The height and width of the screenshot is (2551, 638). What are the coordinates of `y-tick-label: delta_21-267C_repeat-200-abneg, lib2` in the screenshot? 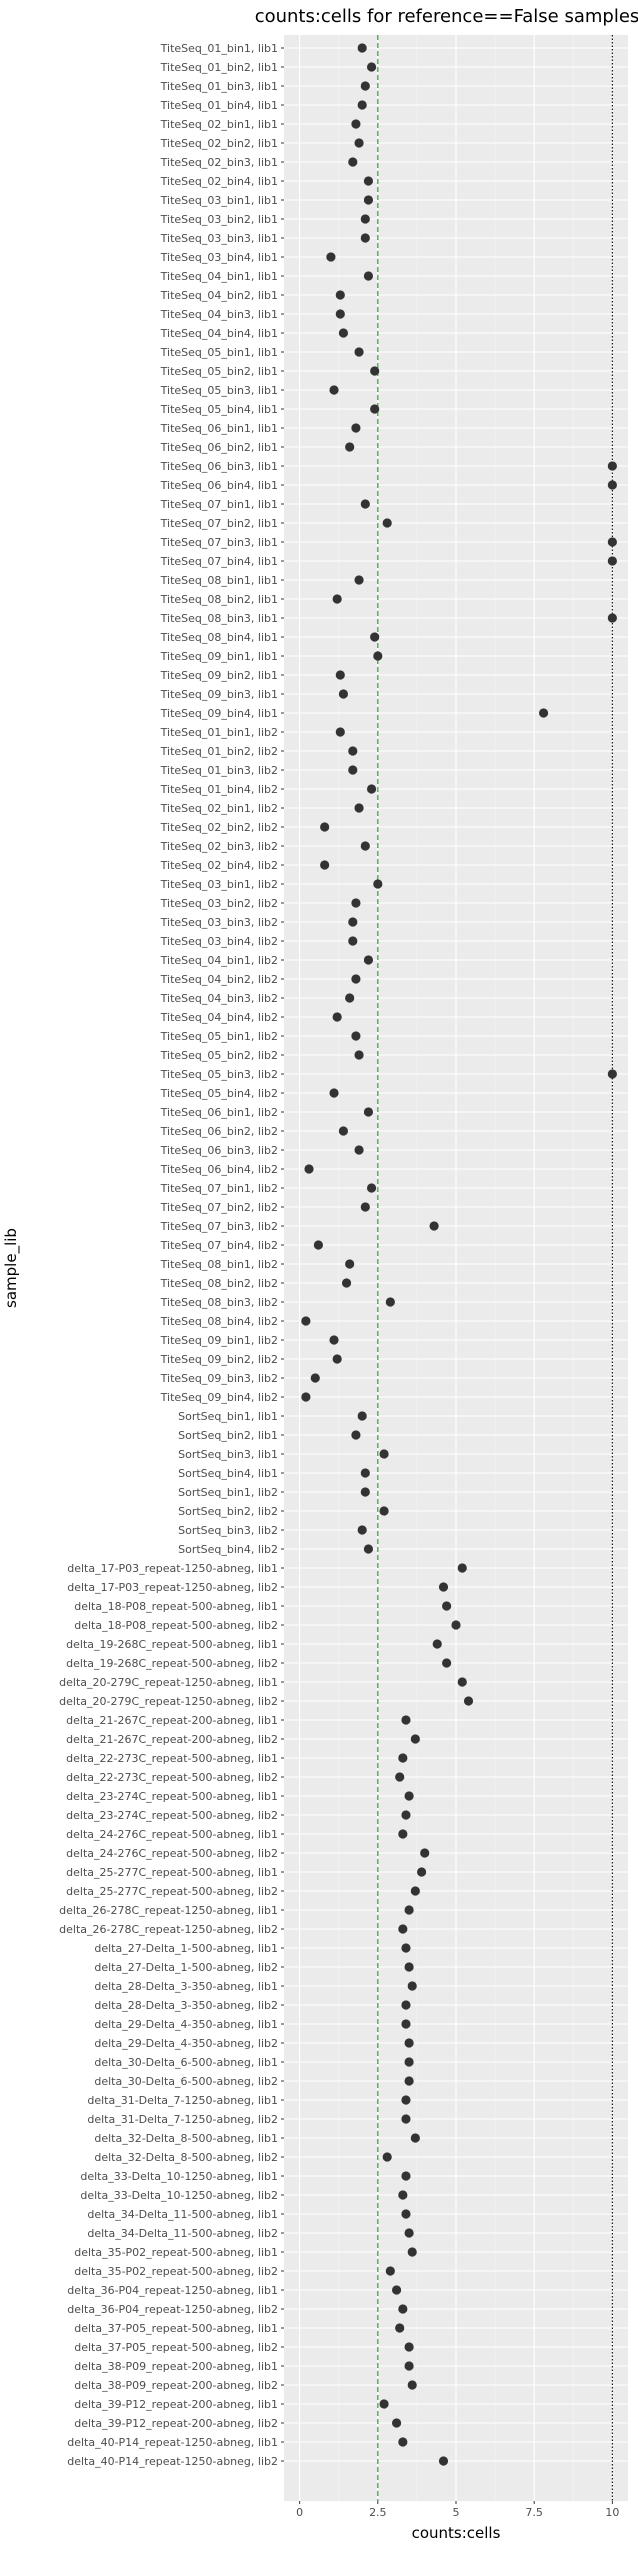 It's located at (172, 1739).